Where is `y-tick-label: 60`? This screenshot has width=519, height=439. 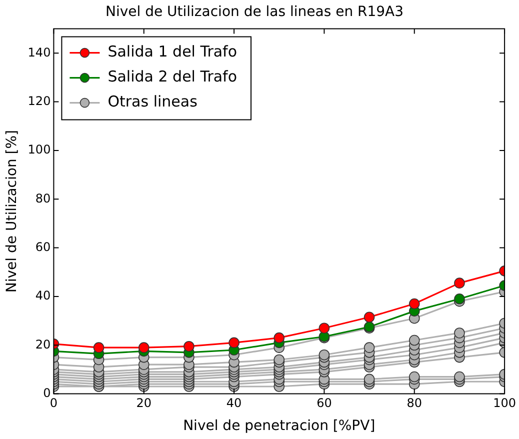
y-tick-label: 60 is located at coordinates (43, 247).